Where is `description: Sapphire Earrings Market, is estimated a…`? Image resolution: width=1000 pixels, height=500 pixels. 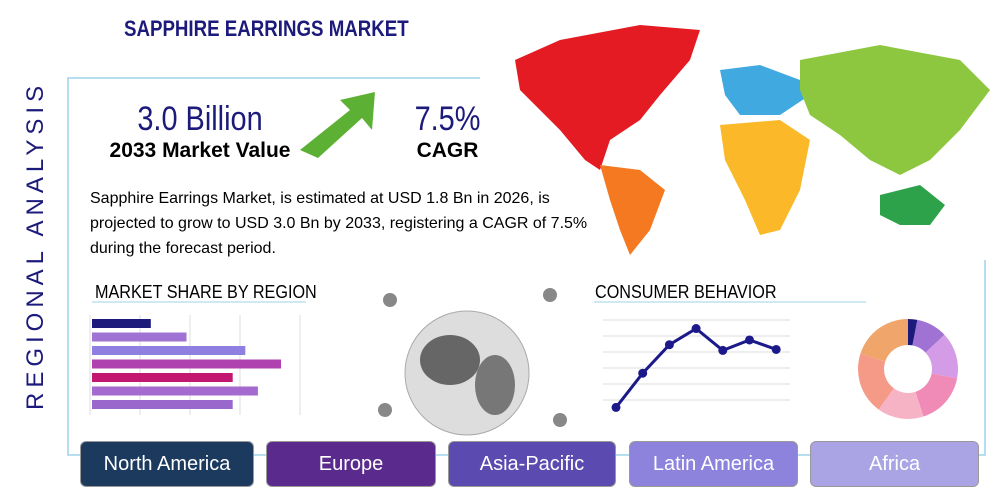
description: Sapphire Earrings Market, is estimated a… is located at coordinates (339, 223).